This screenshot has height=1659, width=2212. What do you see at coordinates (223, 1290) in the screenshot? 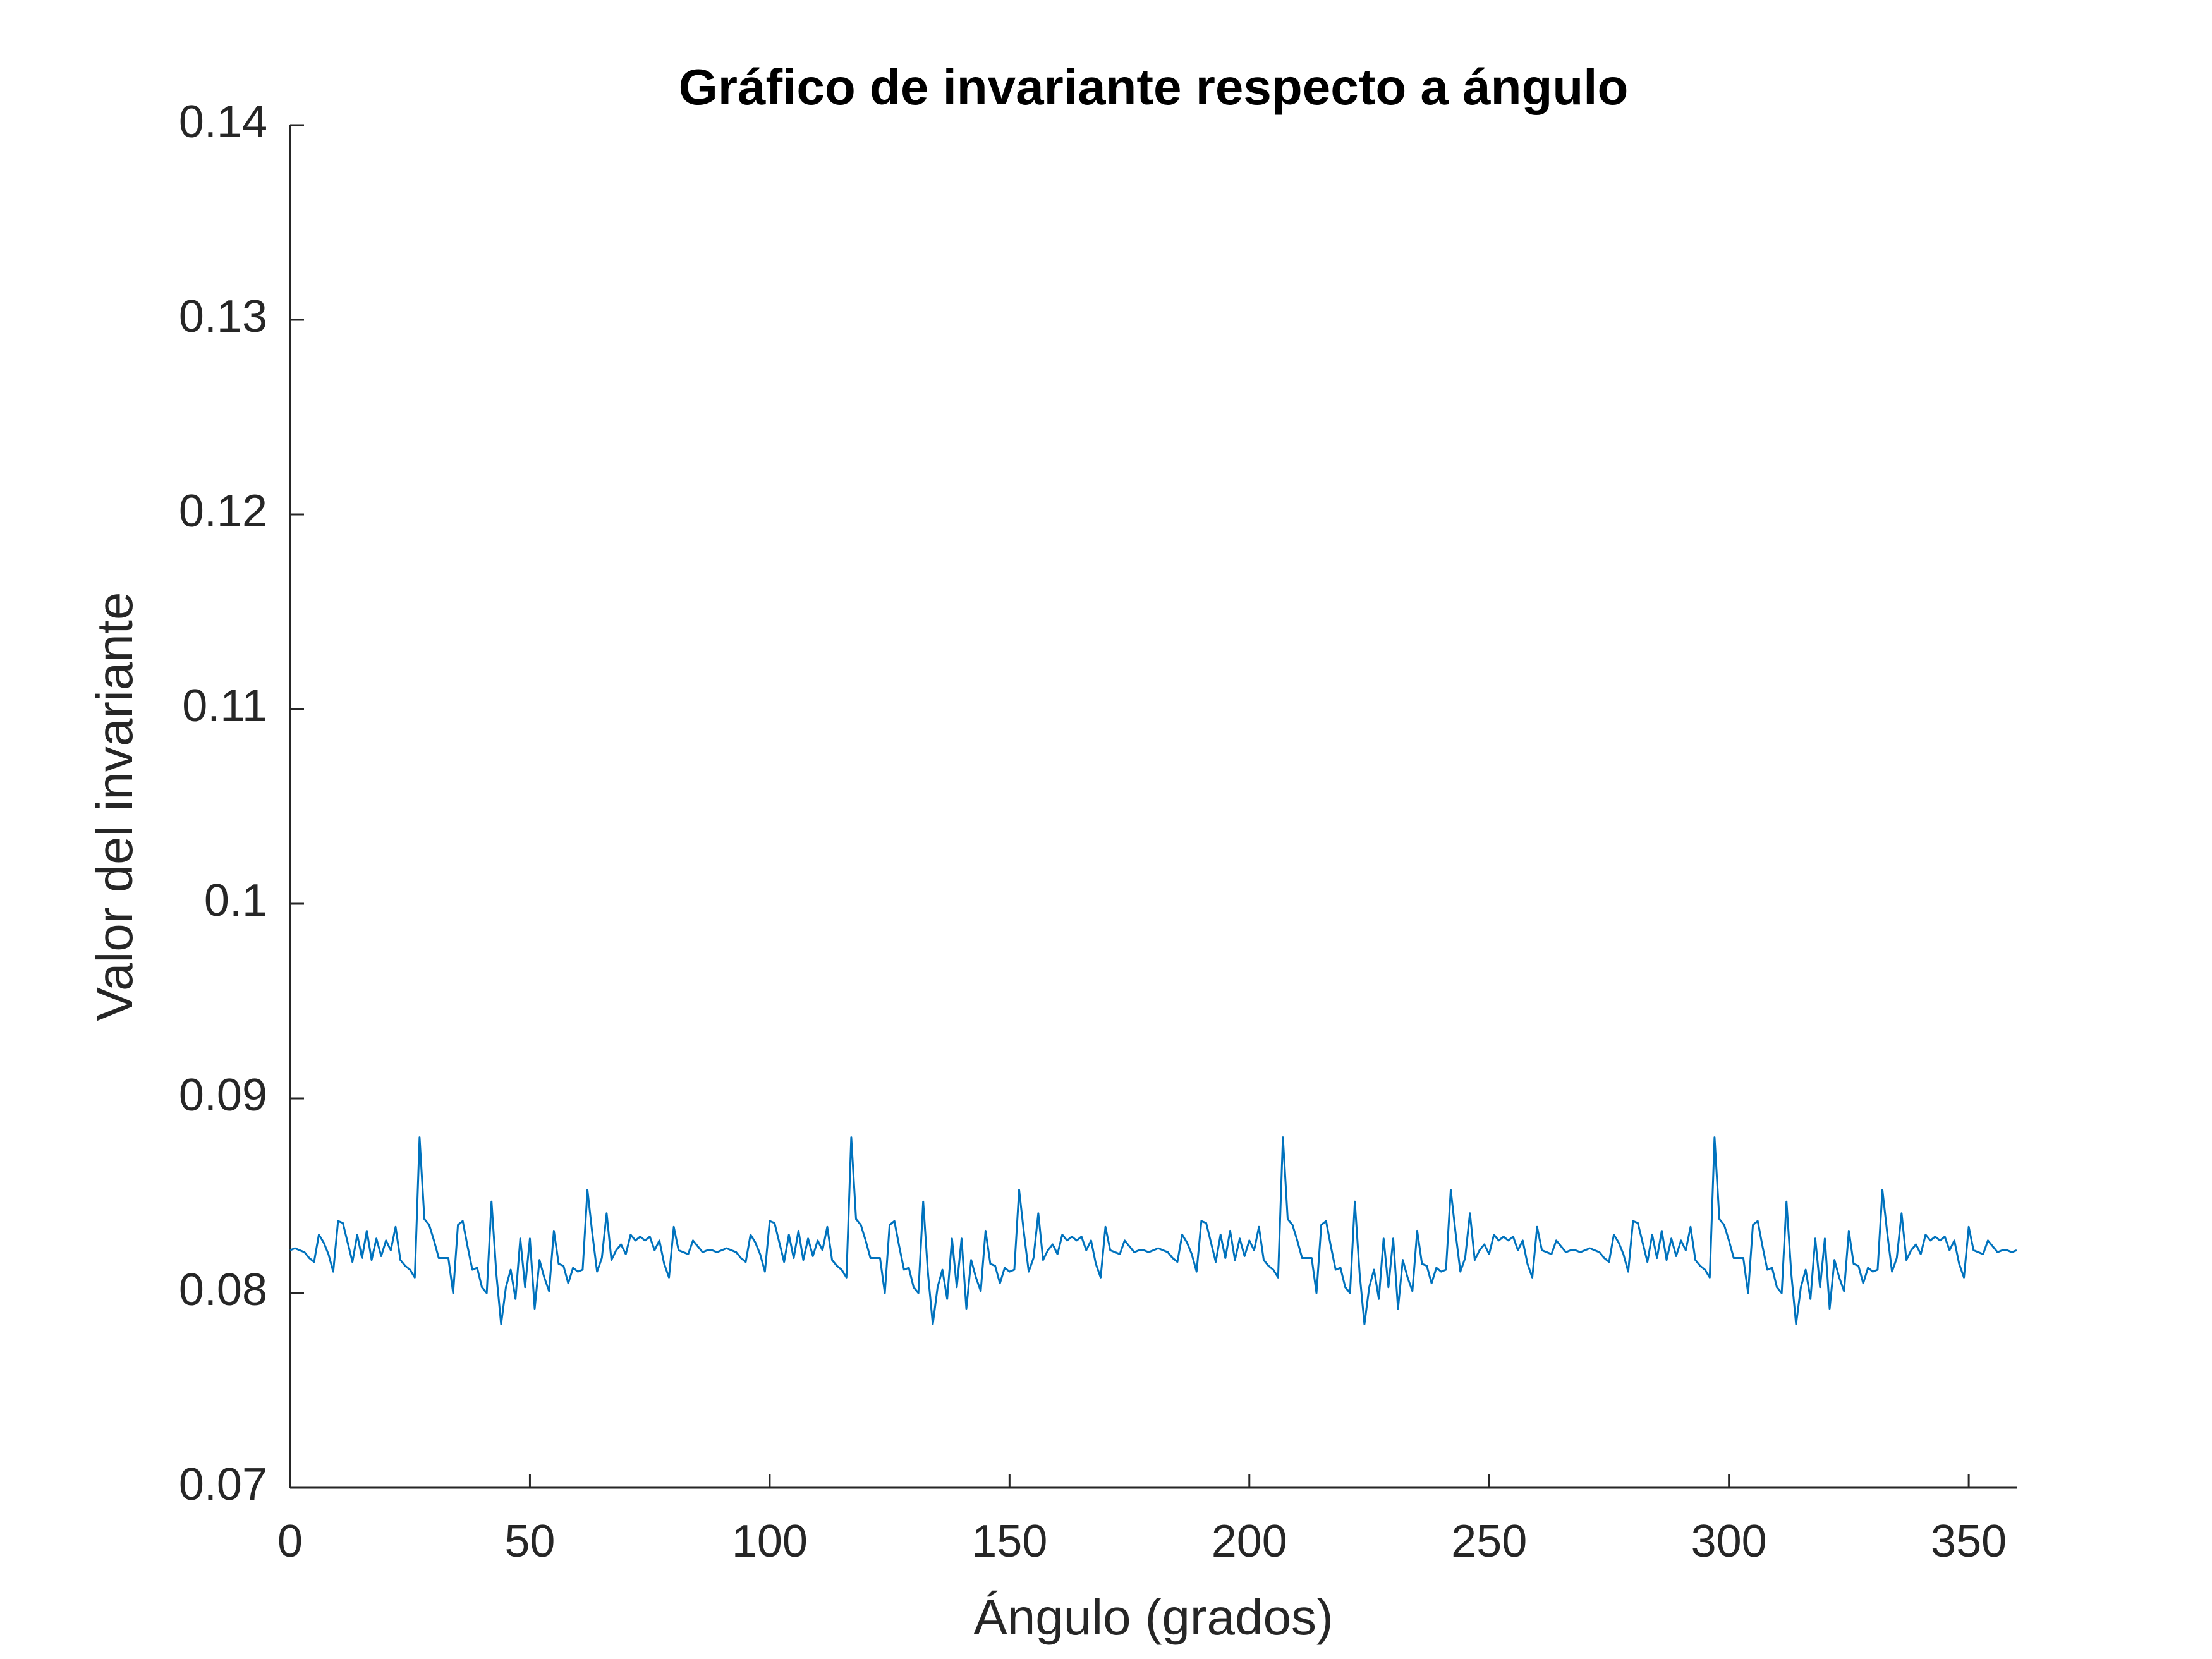
I see `y-tick-label: 0.08` at bounding box center [223, 1290].